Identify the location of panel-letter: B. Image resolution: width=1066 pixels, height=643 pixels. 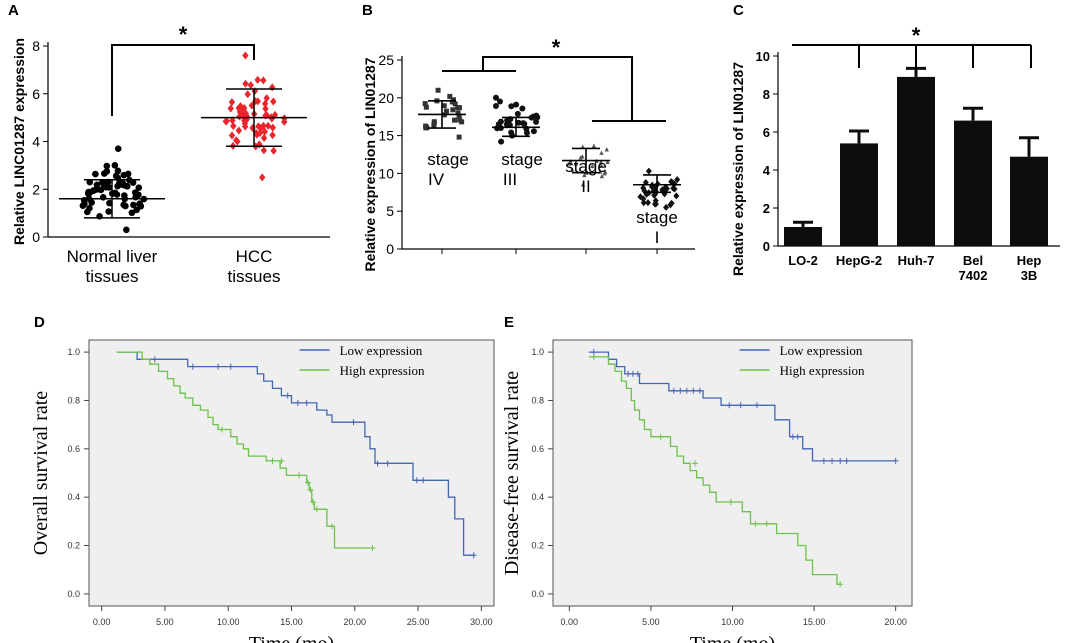
(367, 10).